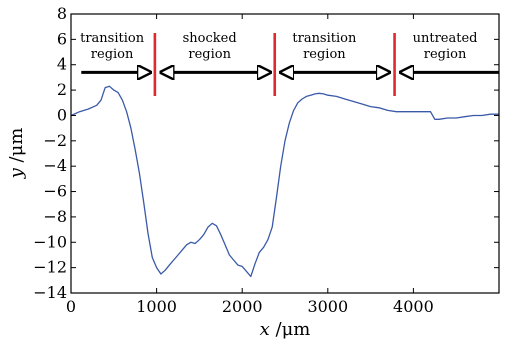 This screenshot has height=342, width=509. Describe the element at coordinates (50, 267) in the screenshot. I see `y-tick-label: −12` at that location.